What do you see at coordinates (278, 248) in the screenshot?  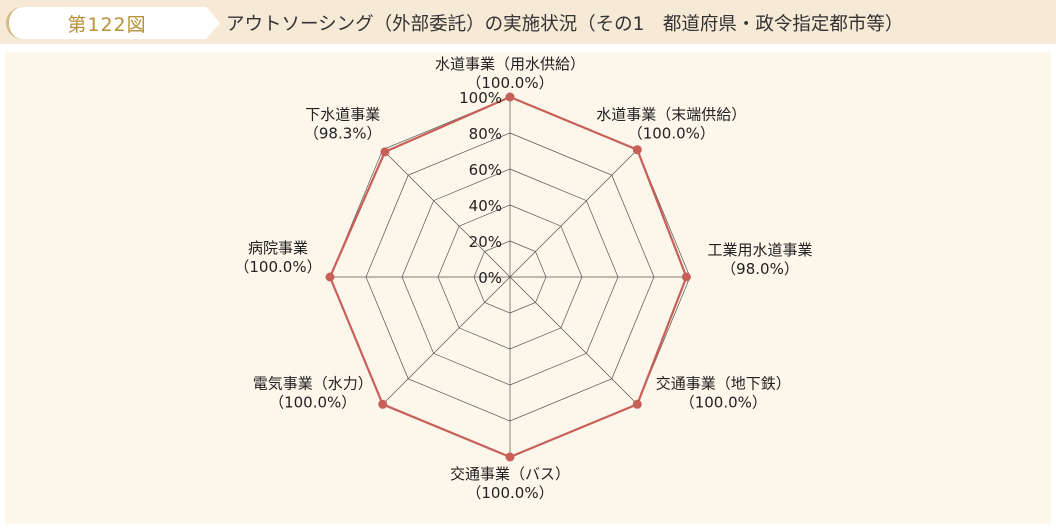 I see `category-label: 病院事業` at bounding box center [278, 248].